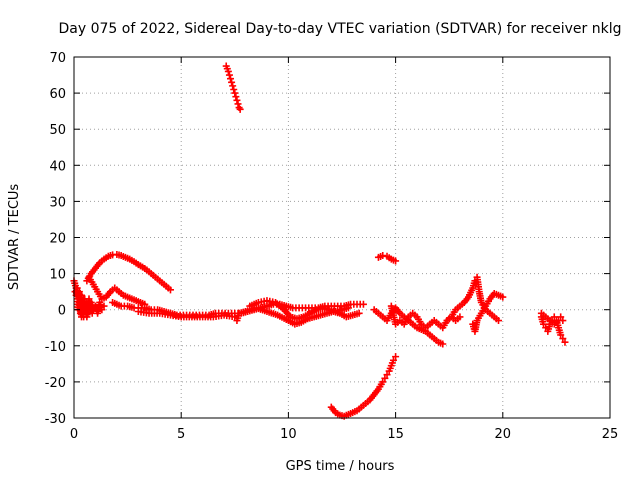  What do you see at coordinates (62, 311) in the screenshot?
I see `y-tick-label: 0` at bounding box center [62, 311].